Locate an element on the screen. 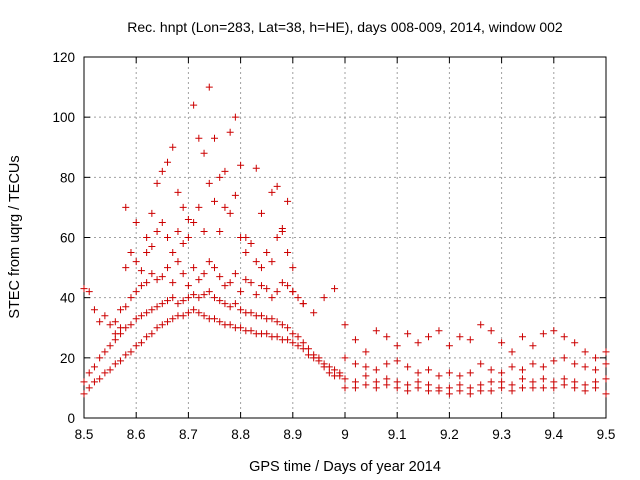 This screenshot has height=480, width=640. x-tick-label: 8.9 is located at coordinates (292, 434).